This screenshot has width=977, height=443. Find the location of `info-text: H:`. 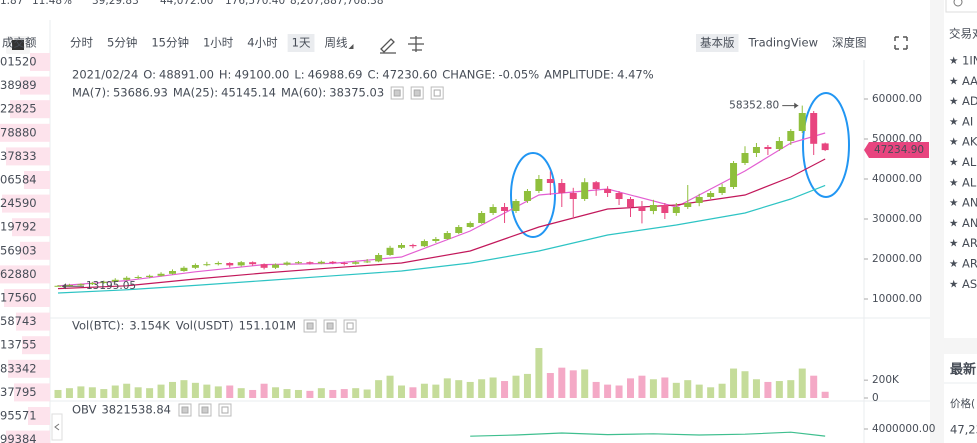

info-text: H: is located at coordinates (225, 75).